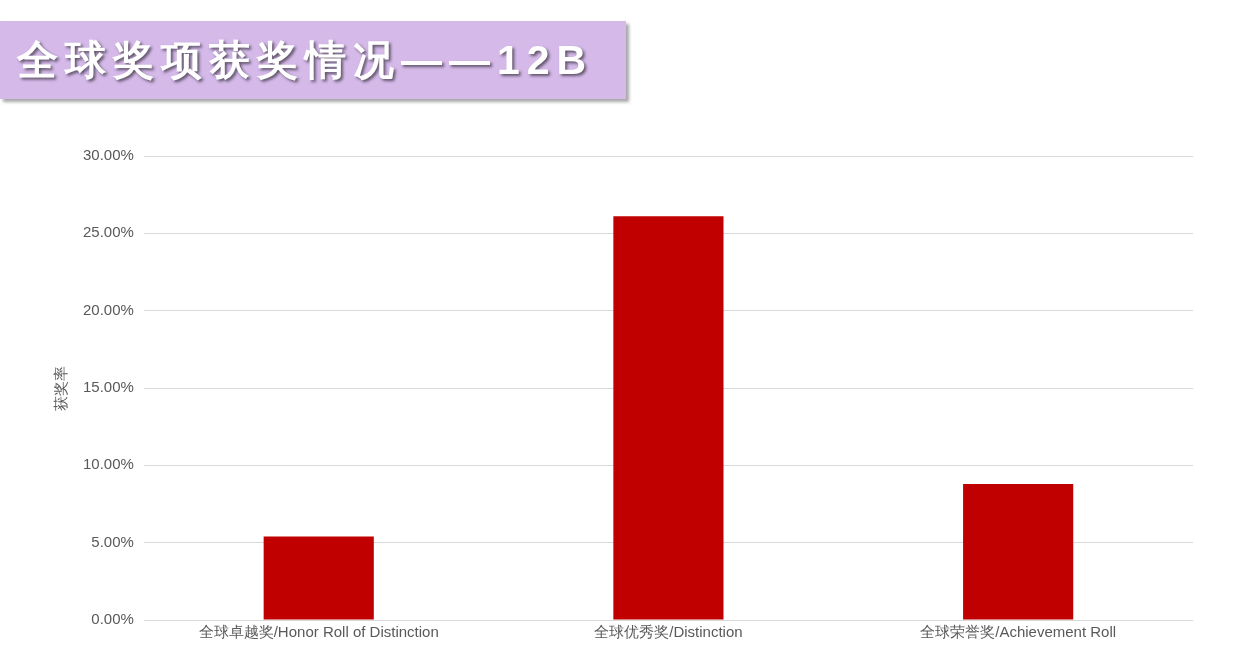 Image resolution: width=1254 pixels, height=657 pixels. What do you see at coordinates (318, 632) in the screenshot?
I see `x-tick-label: 全球卓越奖/Honor Roll of Distinction` at bounding box center [318, 632].